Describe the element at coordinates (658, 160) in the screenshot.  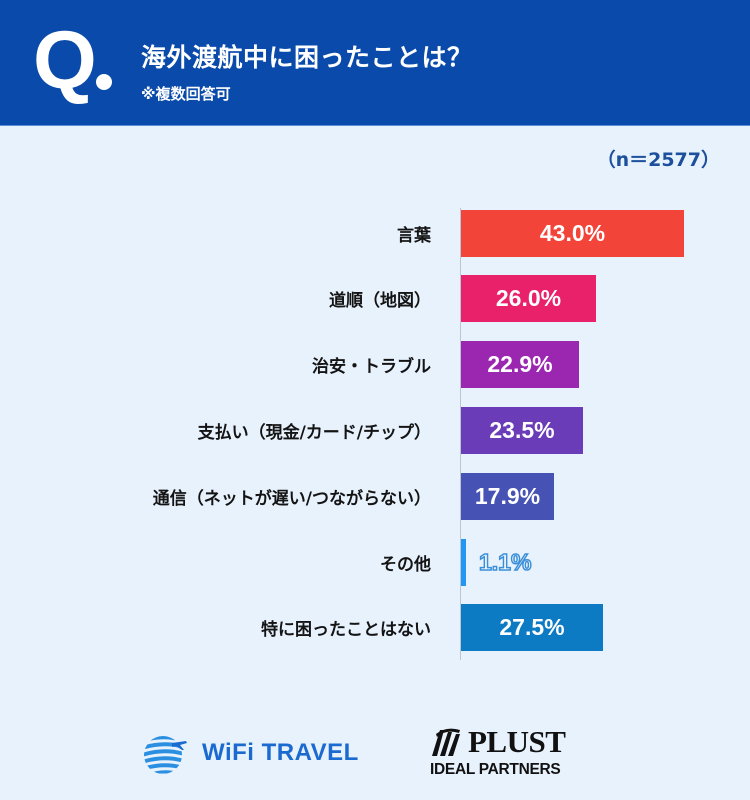
I see `sample-size: （n＝2577）` at that location.